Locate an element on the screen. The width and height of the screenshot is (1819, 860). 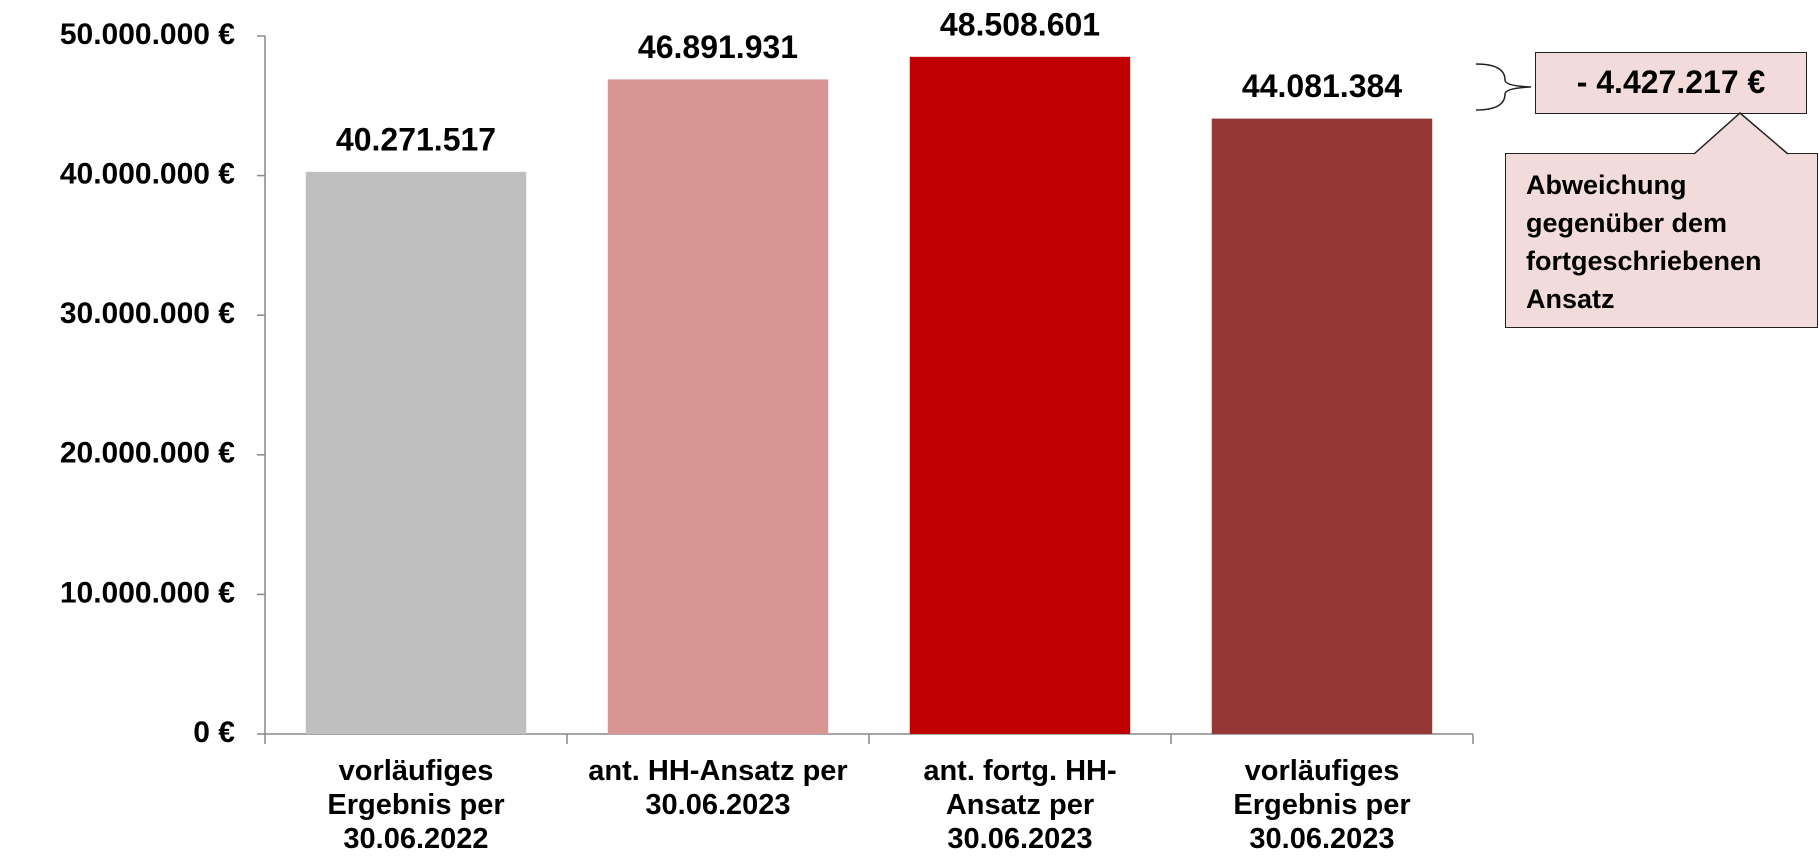
difference-callout: - 4.427.217 € is located at coordinates (1671, 83).